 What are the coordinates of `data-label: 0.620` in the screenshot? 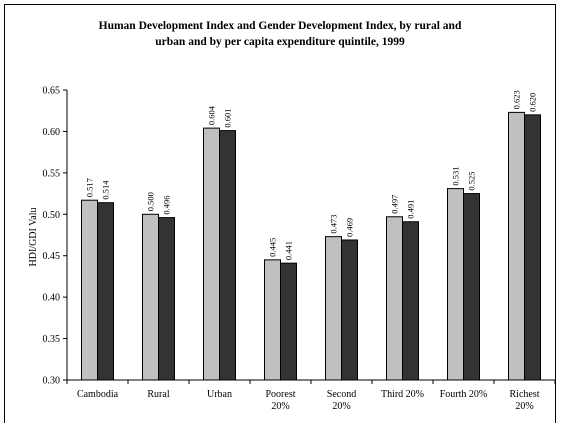 It's located at (533, 102).